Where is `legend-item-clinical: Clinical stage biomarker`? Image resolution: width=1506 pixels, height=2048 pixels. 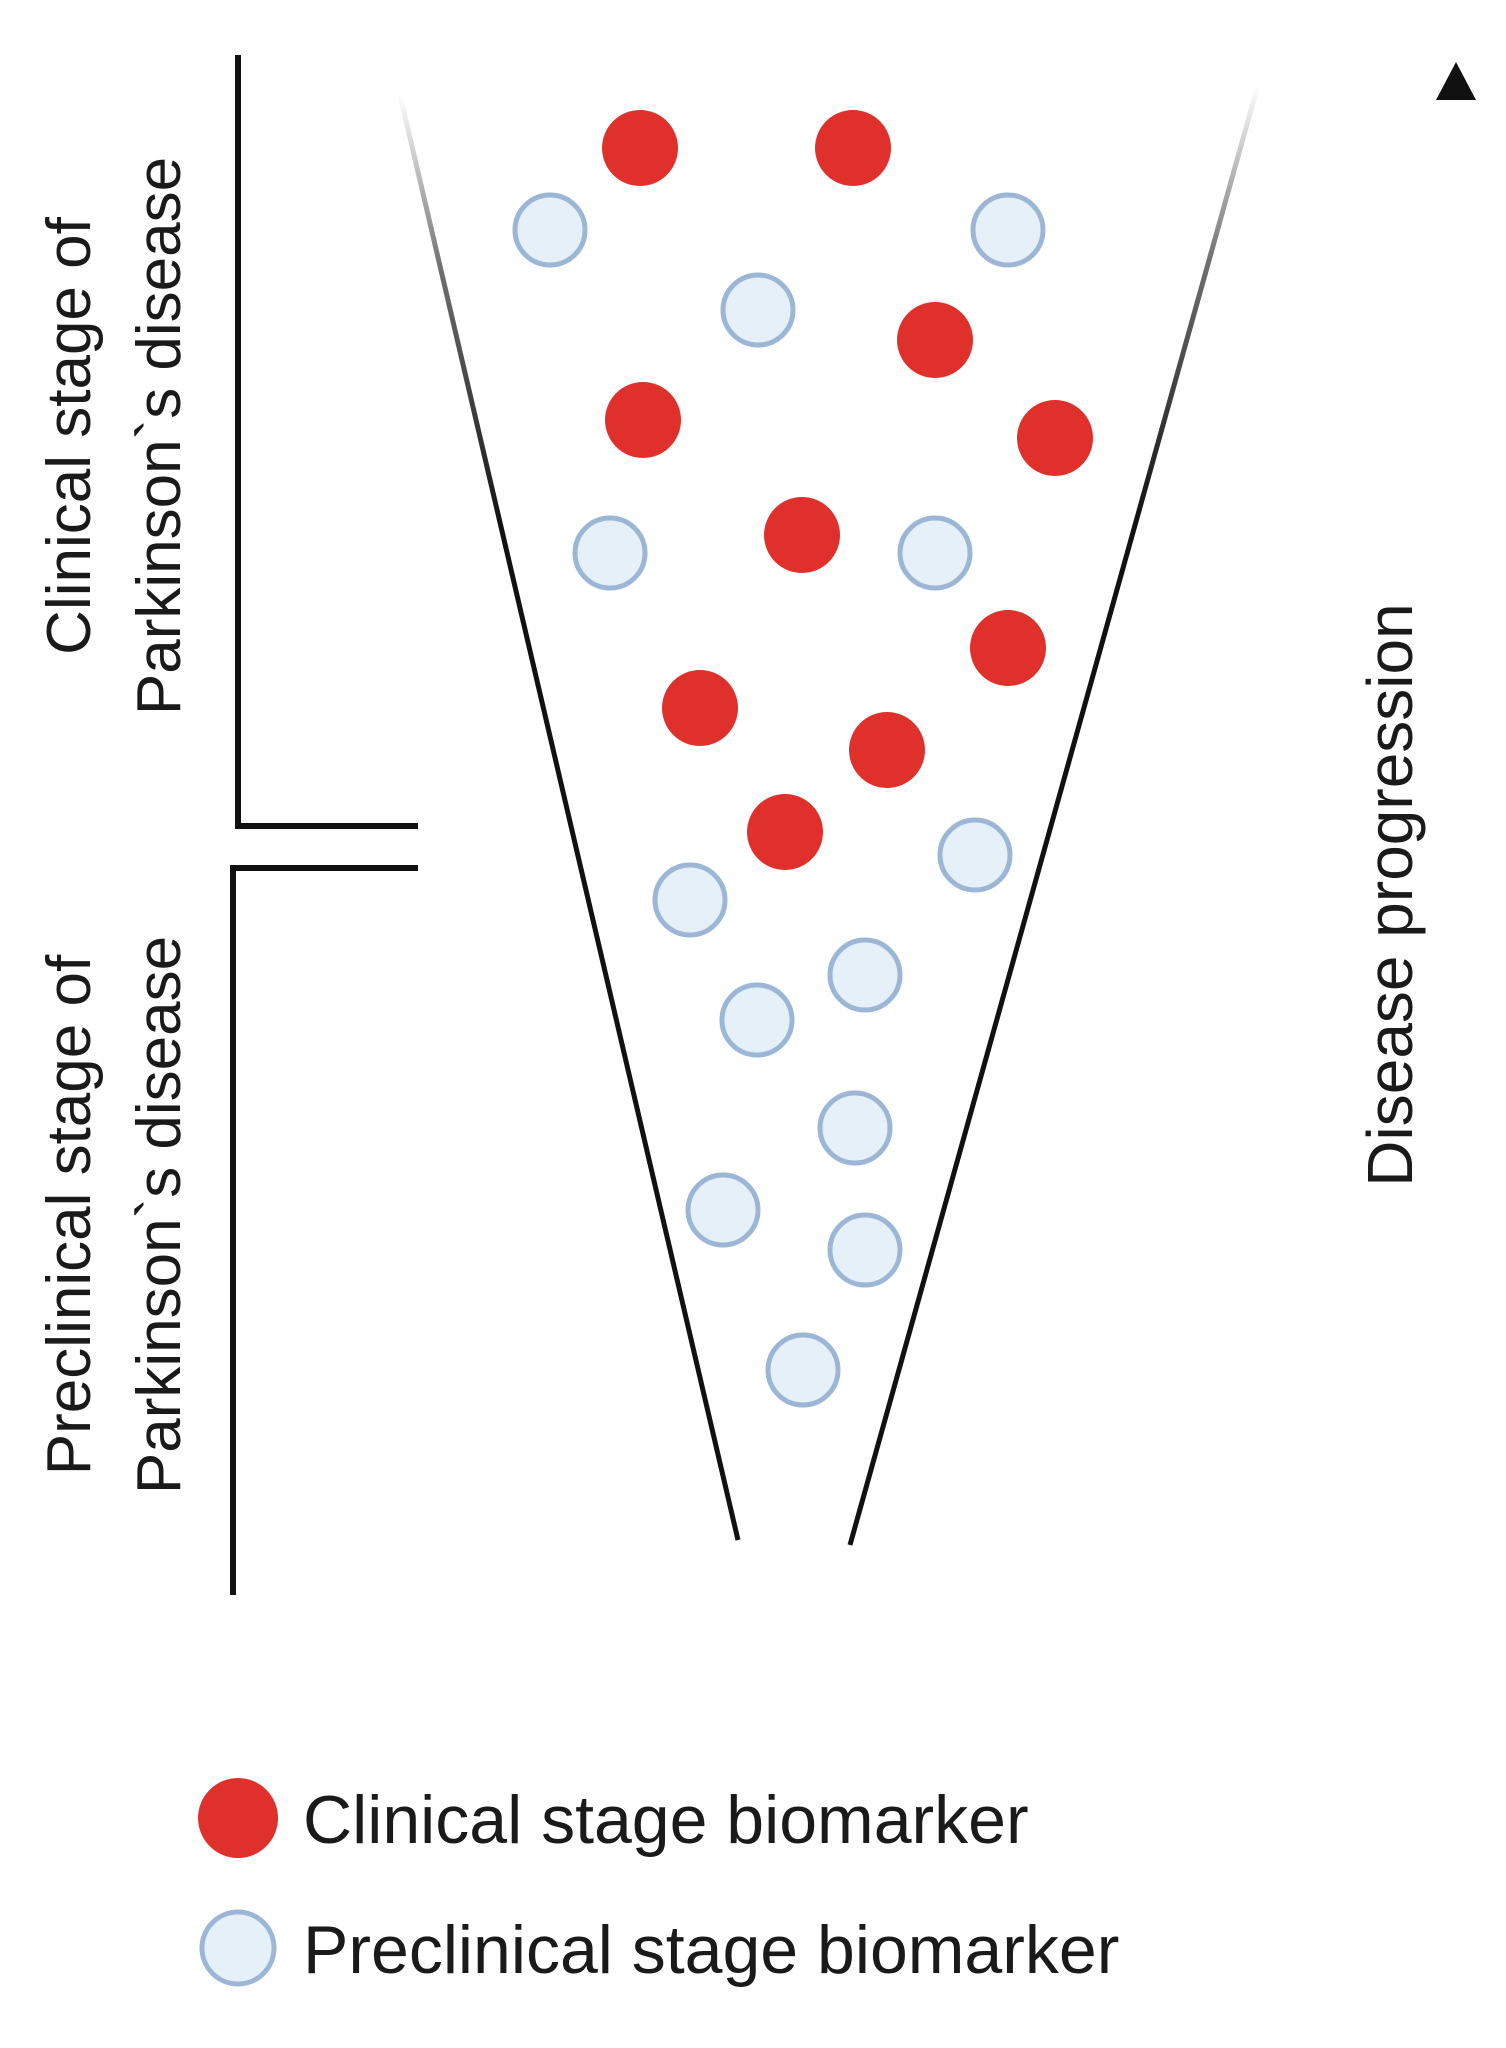
legend-item-clinical: Clinical stage biomarker is located at coordinates (613, 1818).